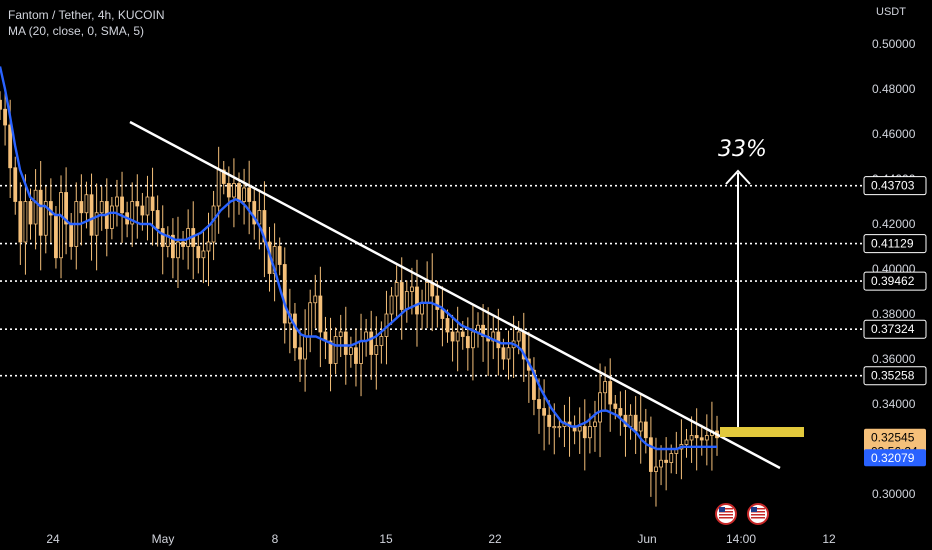 This screenshot has width=932, height=550. I want to click on event-markers, so click(742, 514).